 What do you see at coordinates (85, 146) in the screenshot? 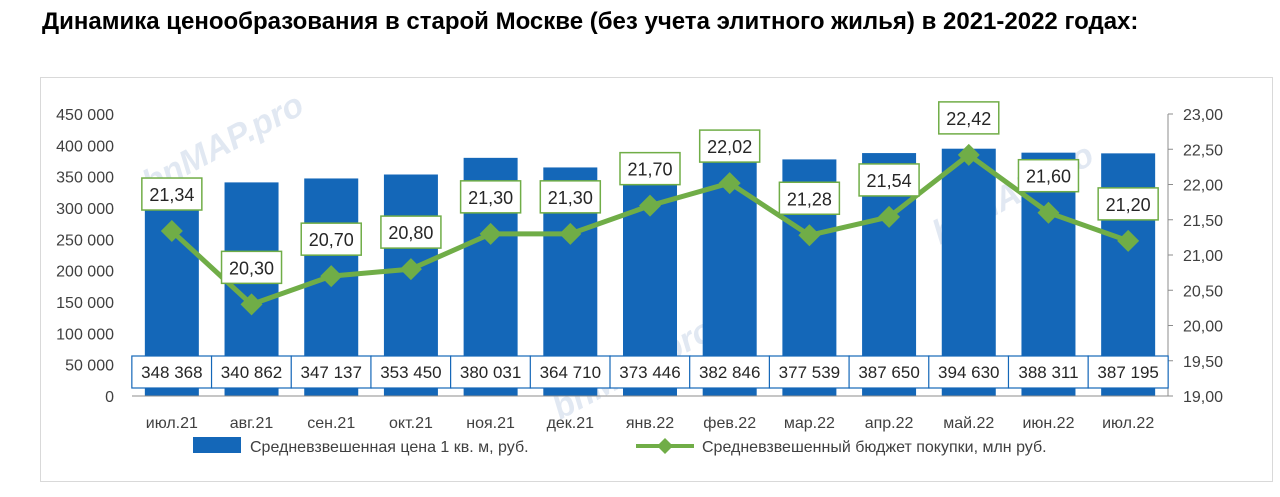
I see `left-axis-tick-label: 400 000` at bounding box center [85, 146].